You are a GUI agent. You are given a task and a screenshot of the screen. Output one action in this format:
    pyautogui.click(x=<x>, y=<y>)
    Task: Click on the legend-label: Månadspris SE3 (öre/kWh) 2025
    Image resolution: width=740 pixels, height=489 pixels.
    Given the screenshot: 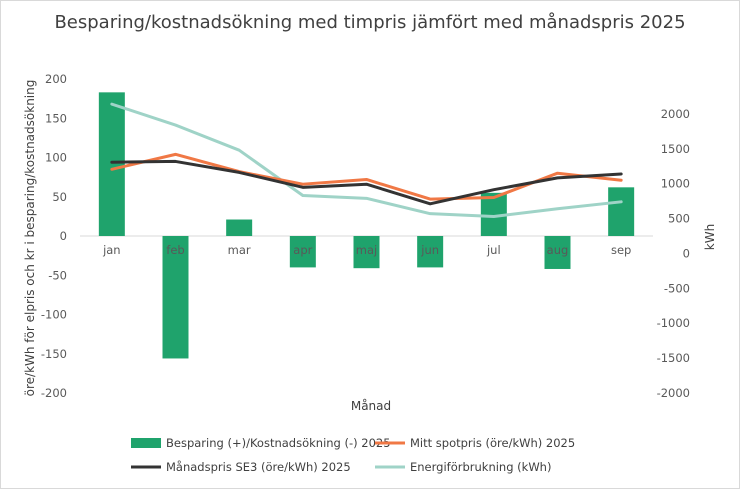 What is the action you would take?
    pyautogui.click(x=258, y=467)
    